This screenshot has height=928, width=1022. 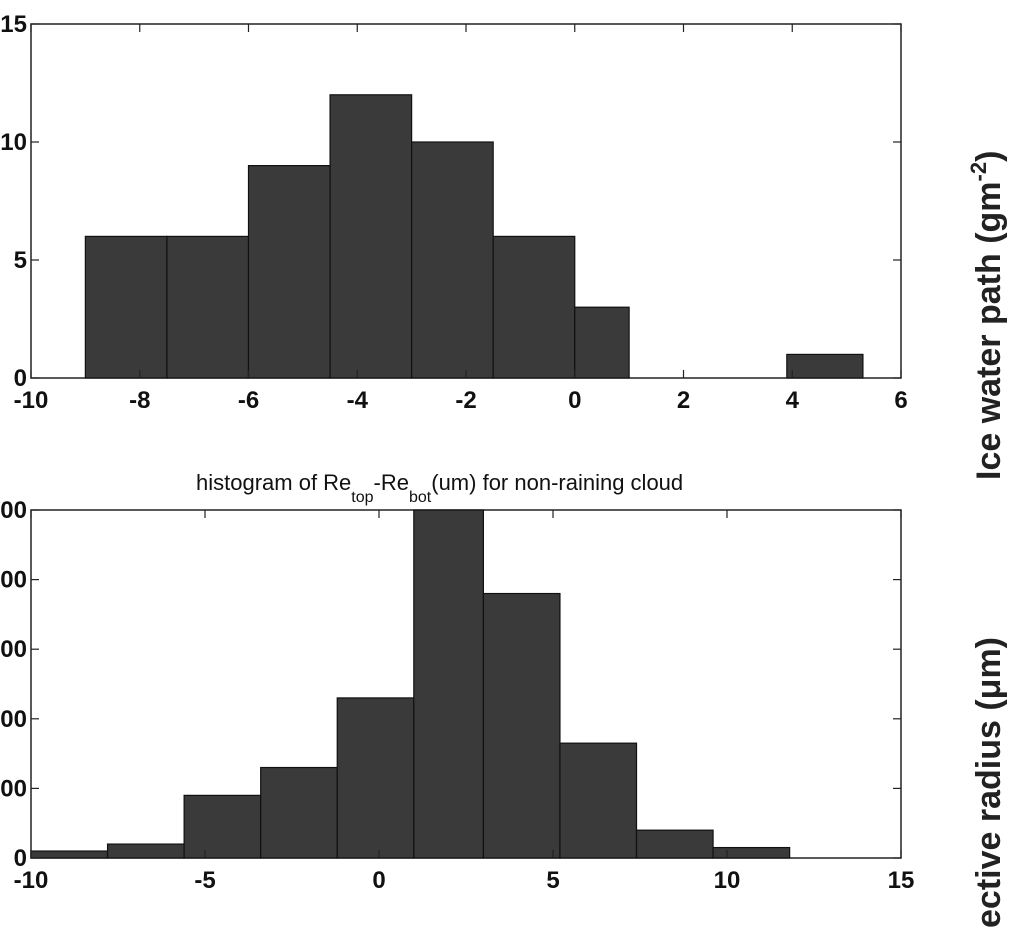 What do you see at coordinates (727, 880) in the screenshot?
I see `x-tick-label: 10` at bounding box center [727, 880].